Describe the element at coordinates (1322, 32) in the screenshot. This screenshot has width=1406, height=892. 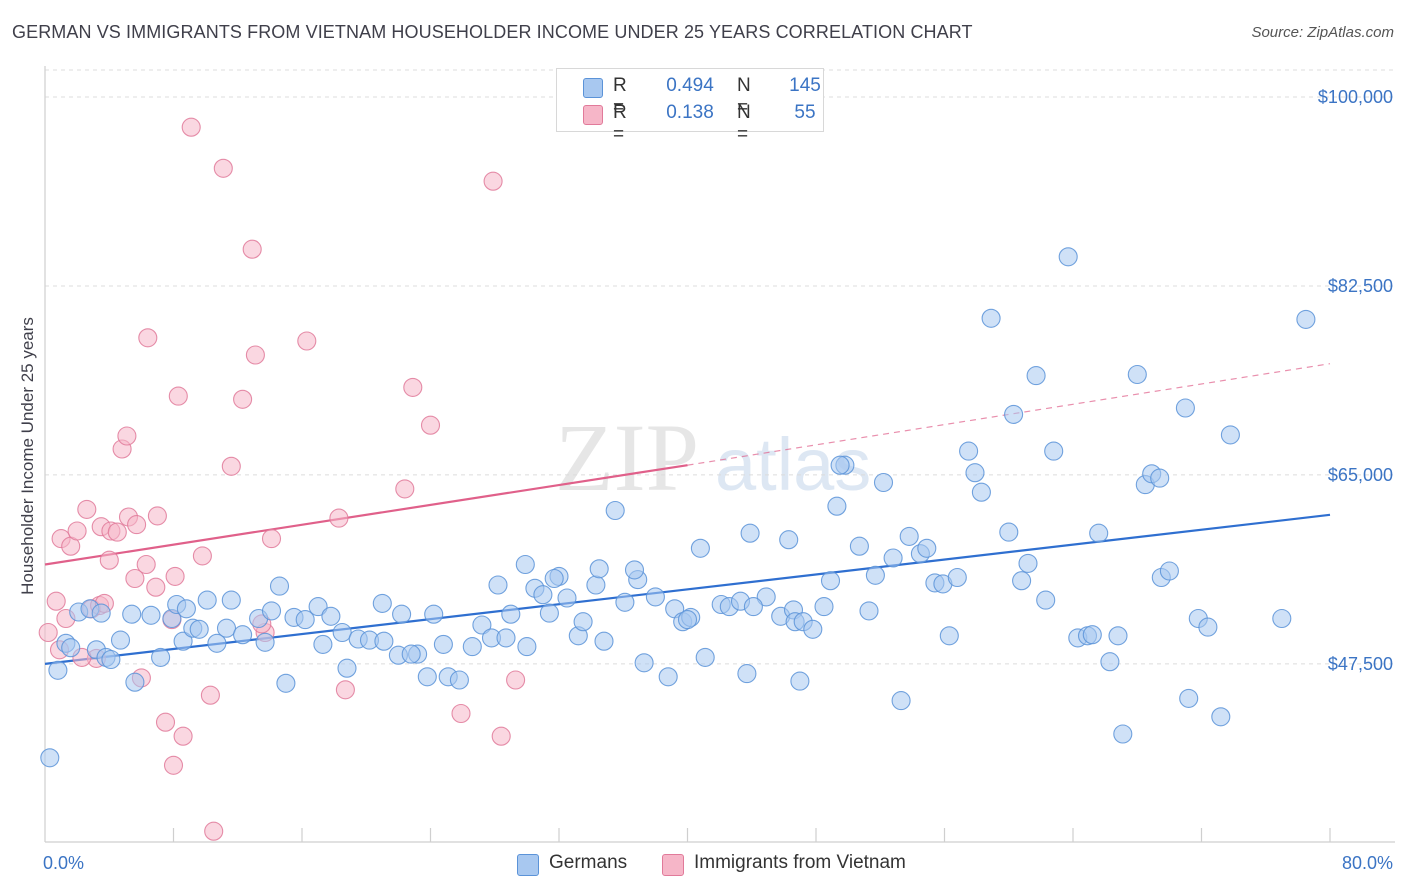
I see `source-note: Source: ZipAtlas.com` at that location.